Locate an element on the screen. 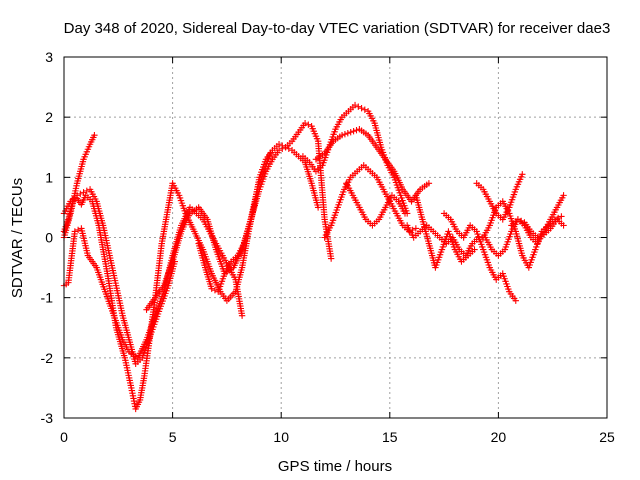  y-tick-label: -2 is located at coordinates (47, 358).